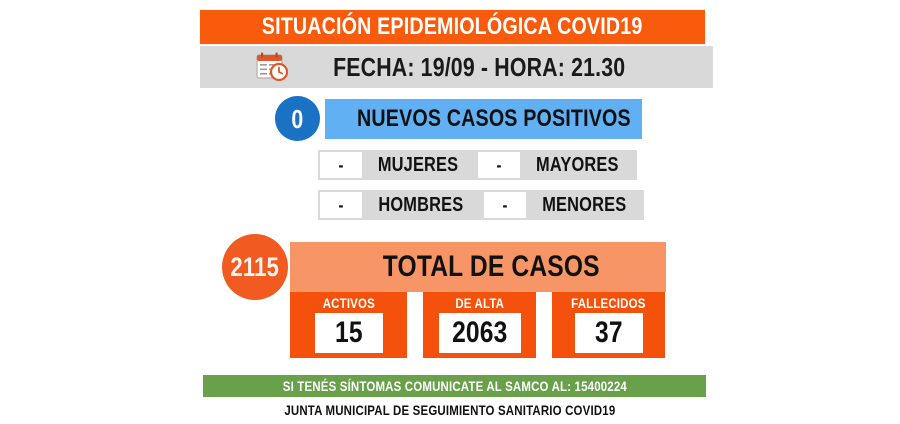 Image resolution: width=900 pixels, height=424 pixels. I want to click on stat-box-de-alta: DE ALTA 2063, so click(479, 325).